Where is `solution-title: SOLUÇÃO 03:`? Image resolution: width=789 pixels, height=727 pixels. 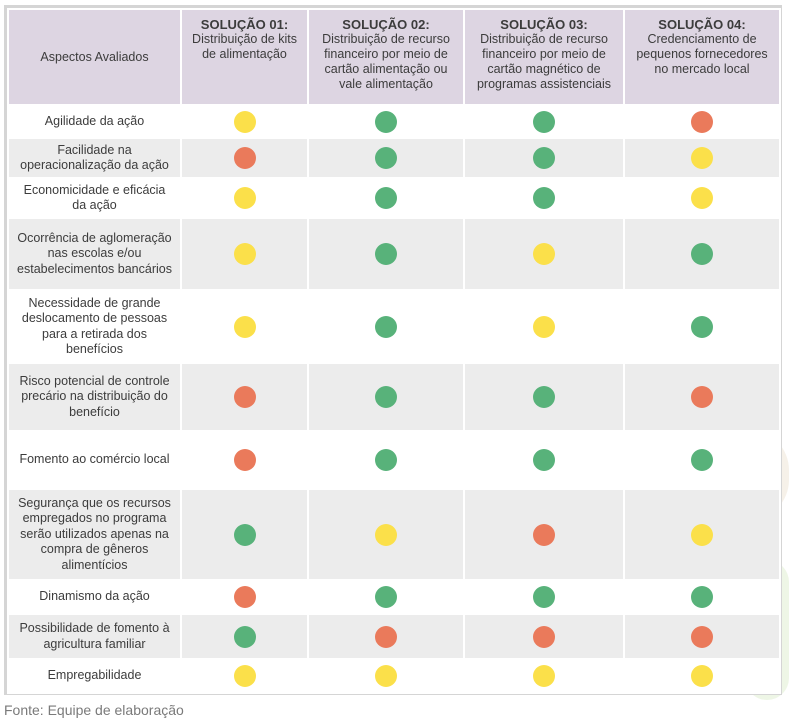
solution-title: SOLUÇÃO 03: is located at coordinates (544, 24).